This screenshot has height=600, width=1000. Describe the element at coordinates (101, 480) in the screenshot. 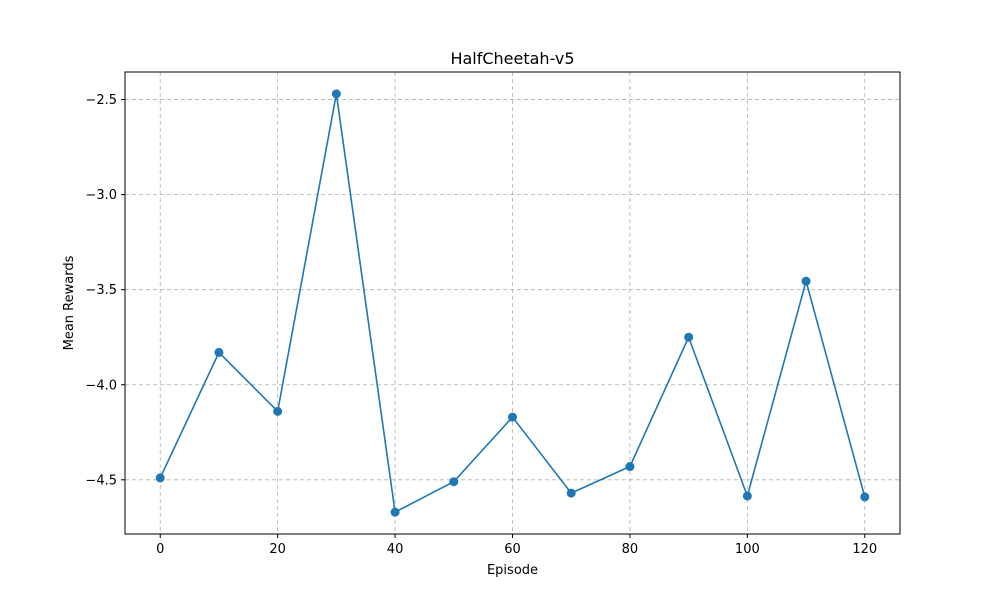

I see `y-tick-label: −4.5` at that location.